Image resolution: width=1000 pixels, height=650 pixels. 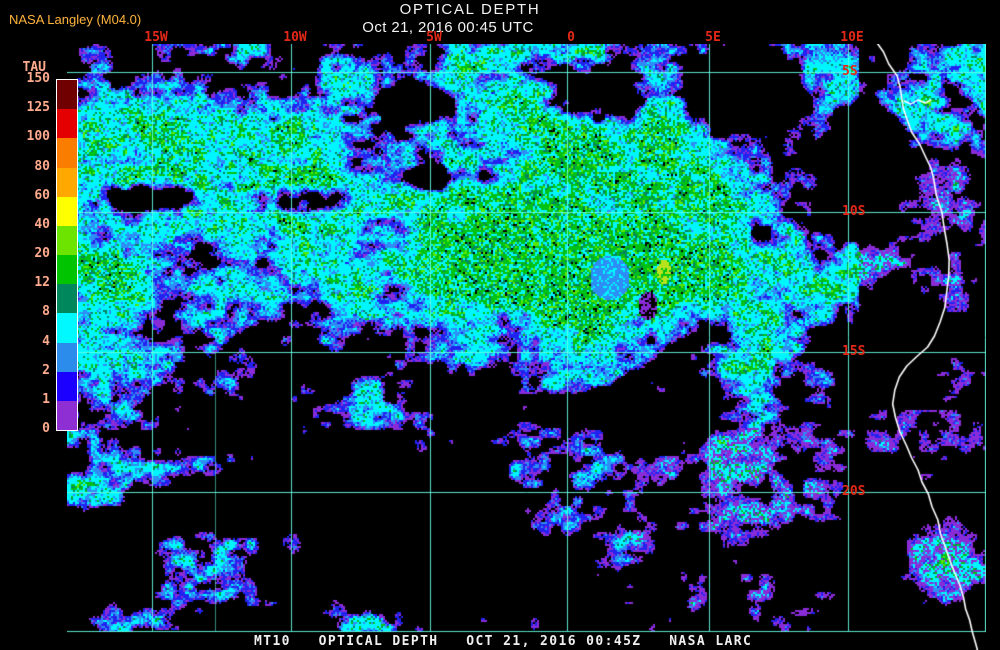 I want to click on longitude-label: 5W, so click(x=434, y=37).